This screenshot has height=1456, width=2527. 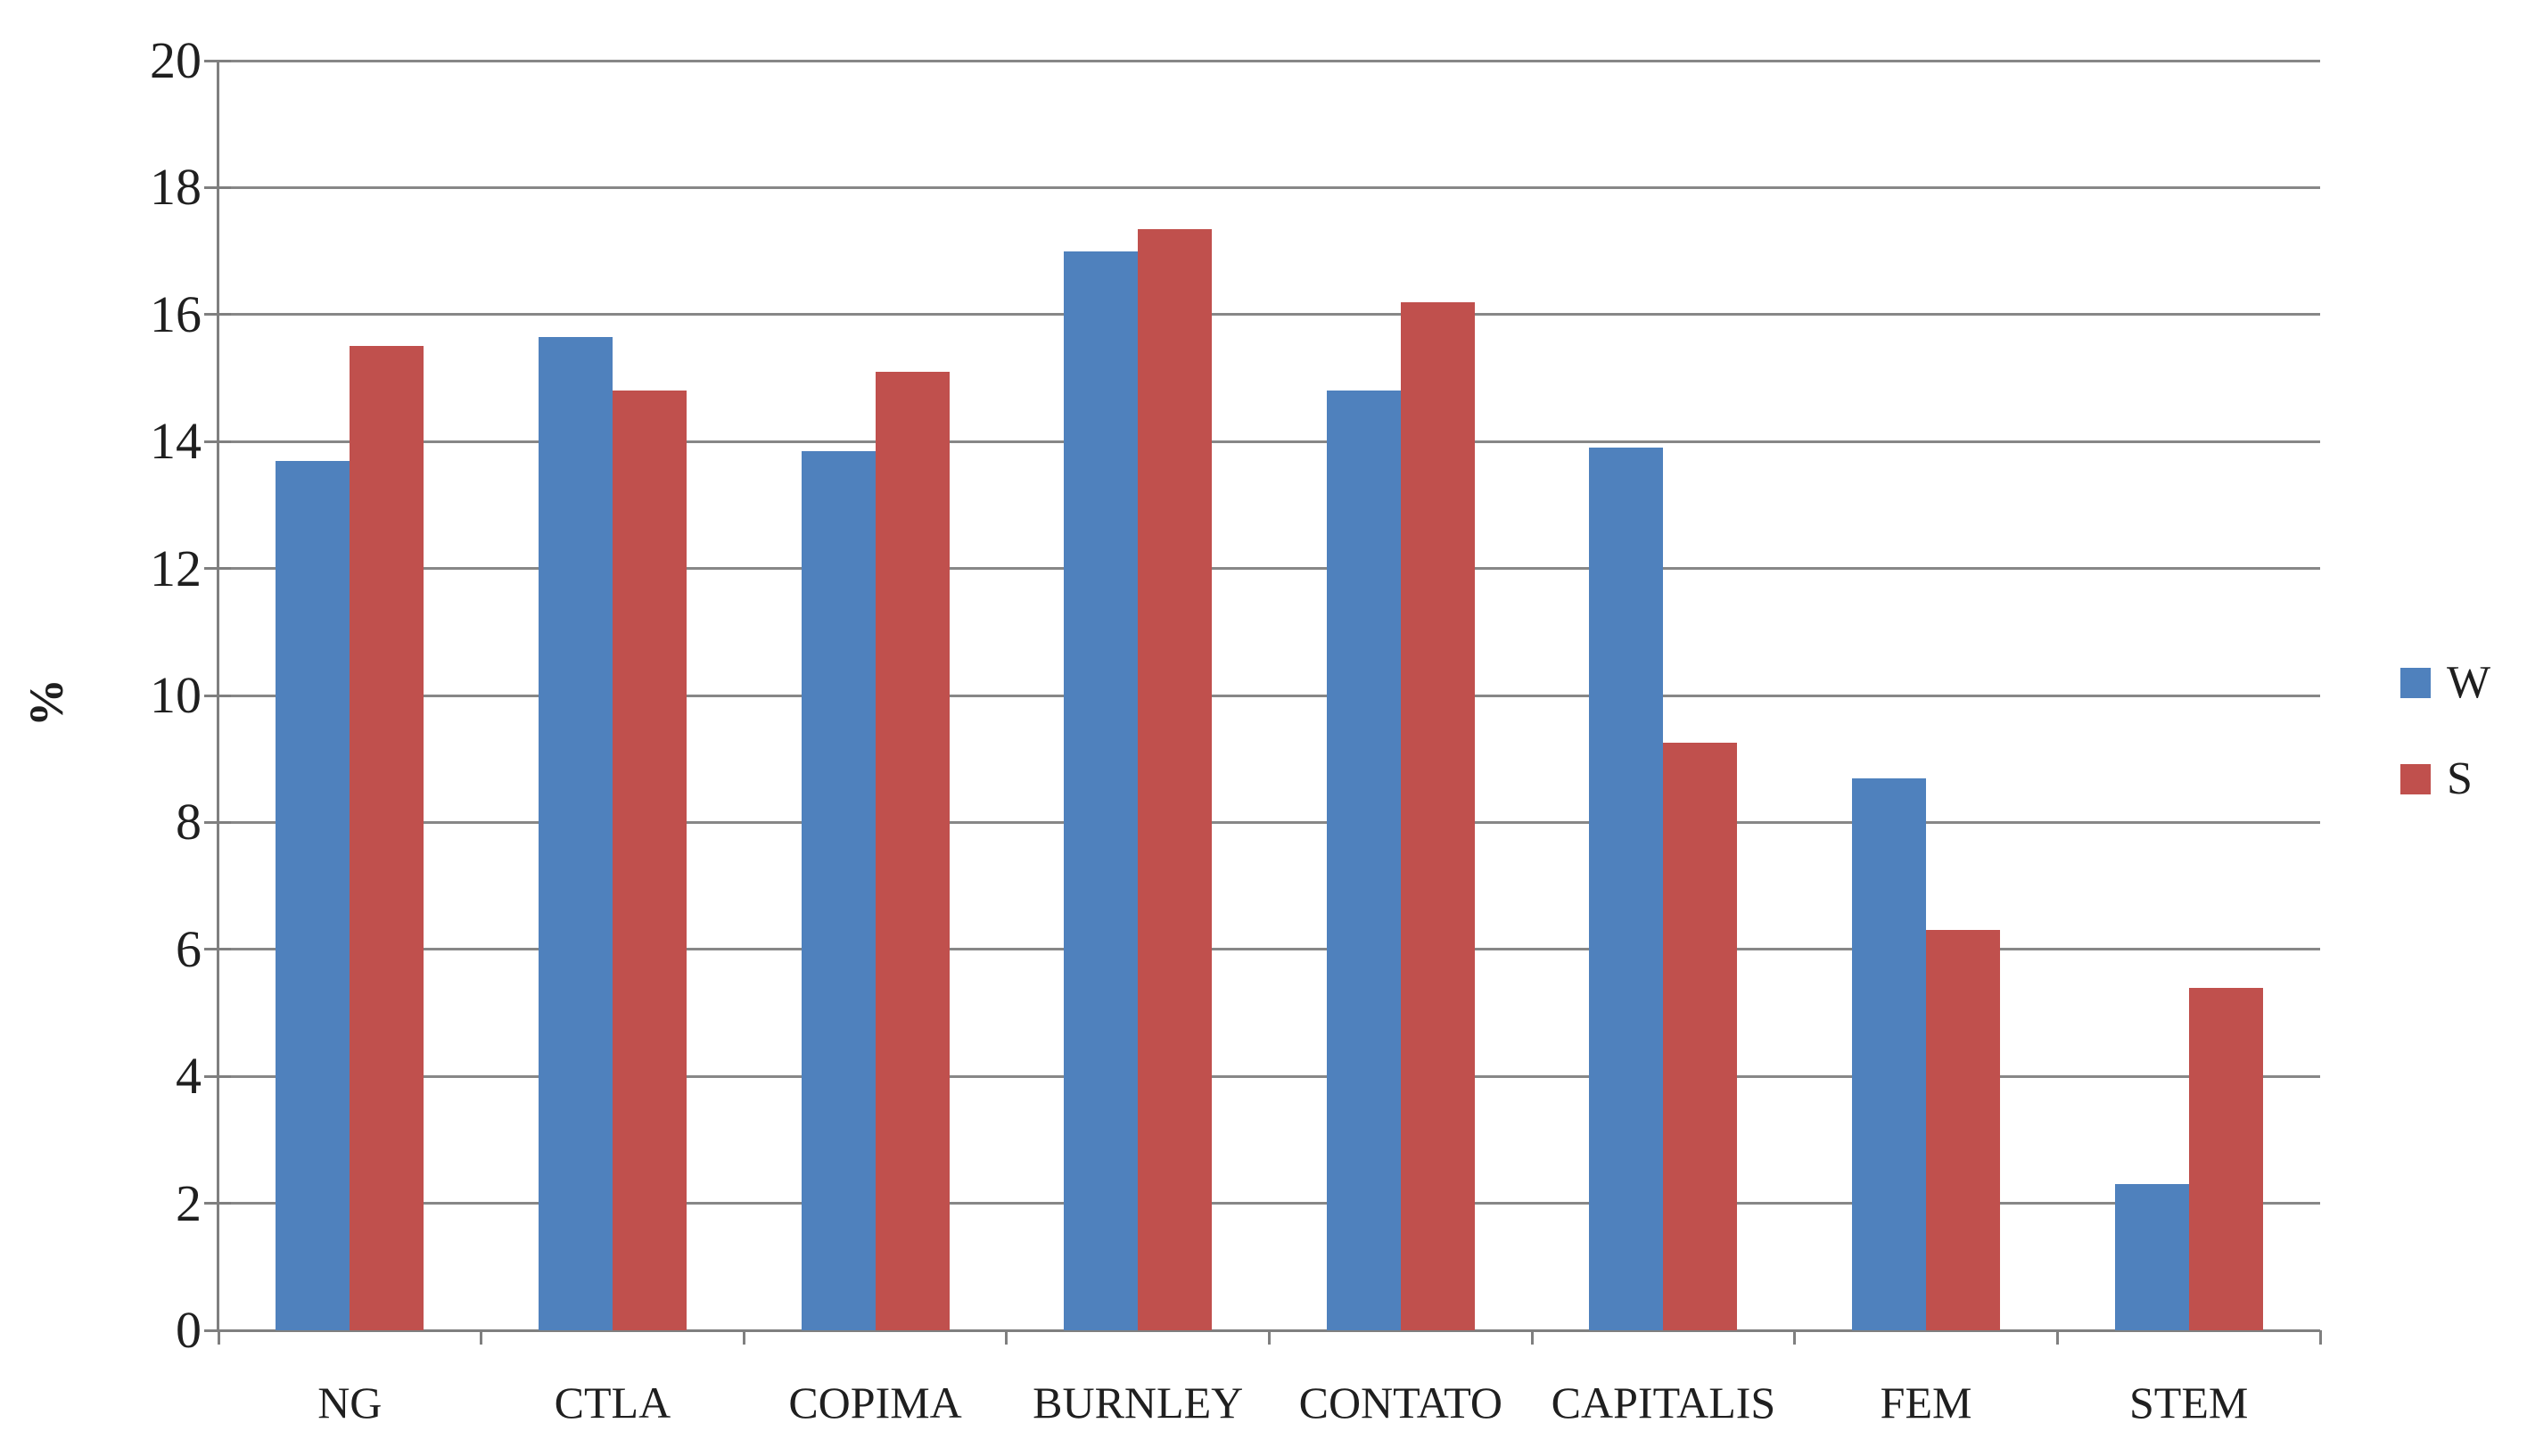 What do you see at coordinates (1400, 1402) in the screenshot?
I see `x-category-label: CONTATO` at bounding box center [1400, 1402].